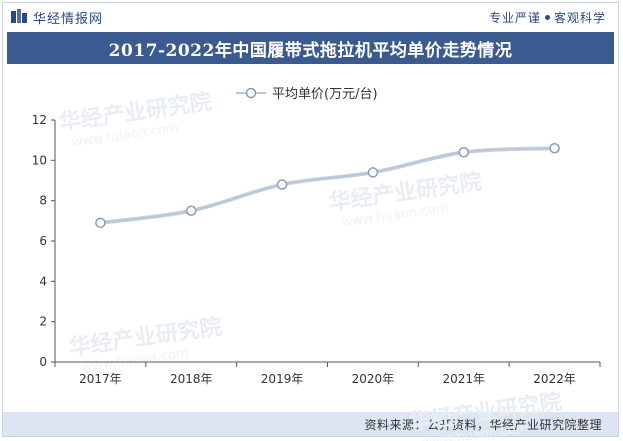 This screenshot has height=441, width=623. I want to click on series-line, so click(327, 185).